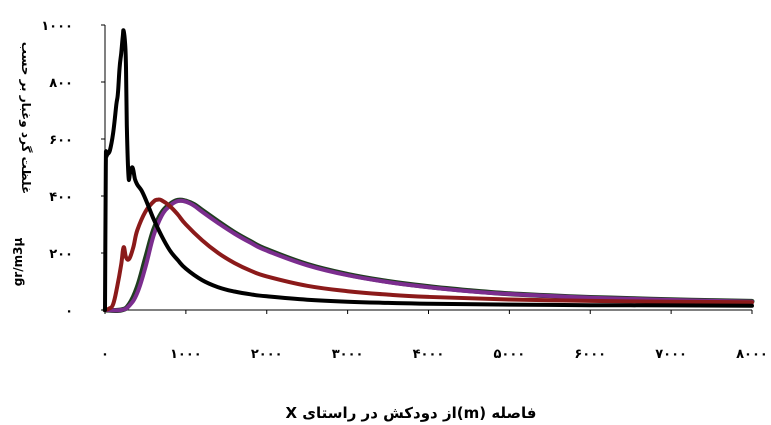 This screenshot has height=425, width=771. Describe the element at coordinates (267, 354) in the screenshot. I see `x-tick-label: ۲۰۰۰` at that location.